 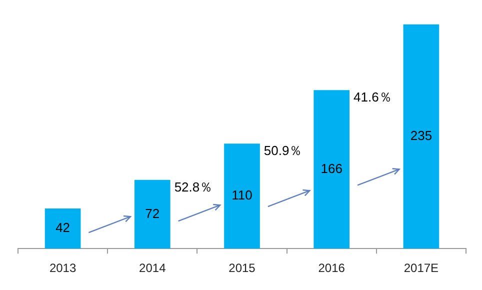 I want to click on annotation: 41.6％, so click(x=373, y=97).